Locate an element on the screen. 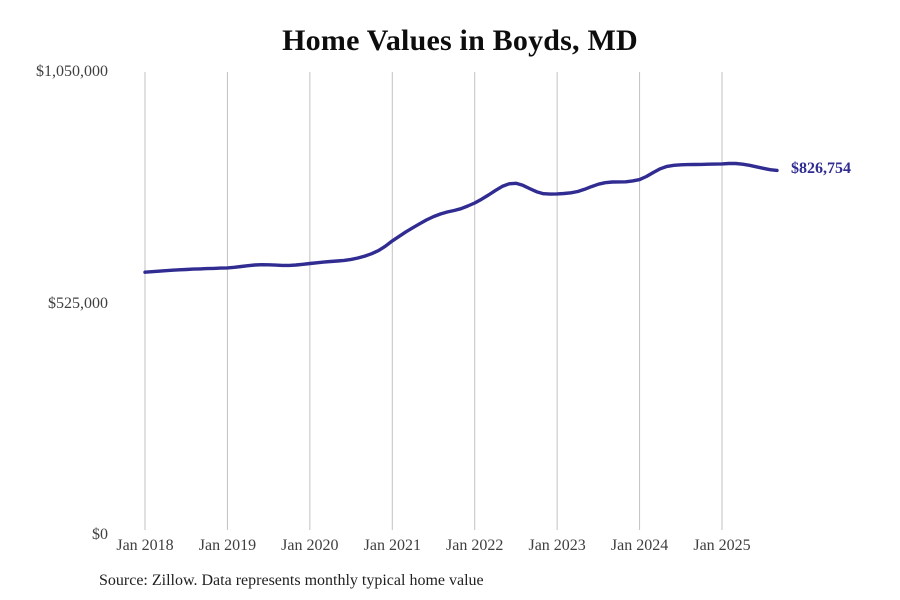 This screenshot has width=900, height=600. x-axis-tick-label: Jan 2021 is located at coordinates (392, 545).